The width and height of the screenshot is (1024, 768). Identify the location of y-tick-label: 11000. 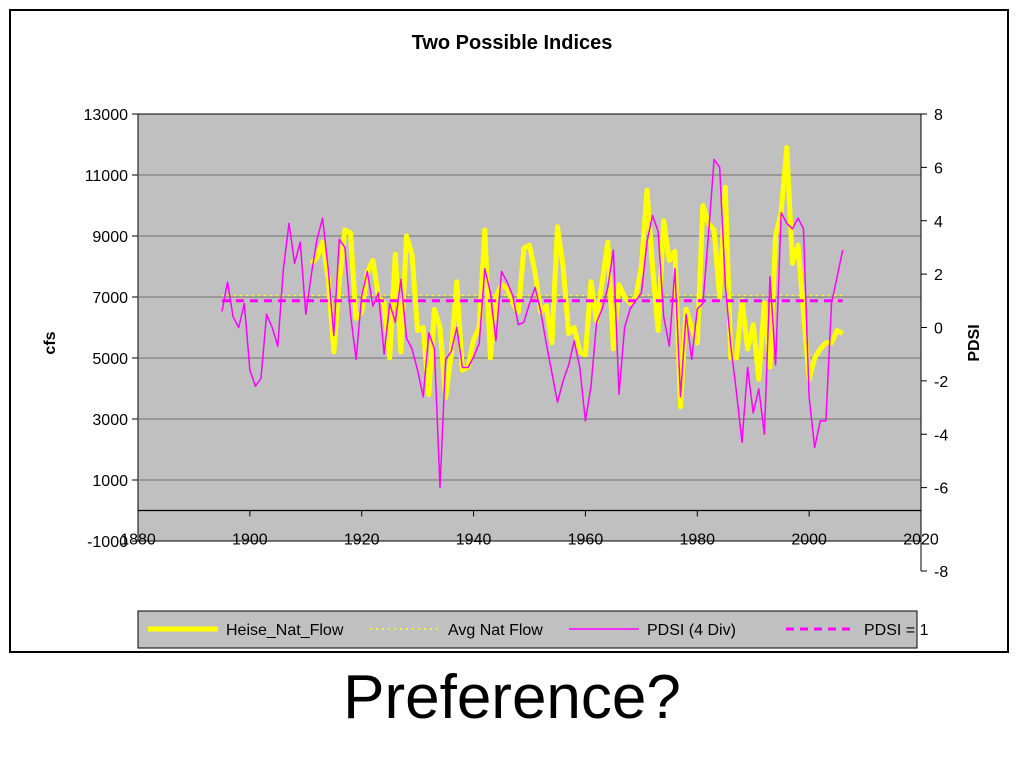
(106, 176).